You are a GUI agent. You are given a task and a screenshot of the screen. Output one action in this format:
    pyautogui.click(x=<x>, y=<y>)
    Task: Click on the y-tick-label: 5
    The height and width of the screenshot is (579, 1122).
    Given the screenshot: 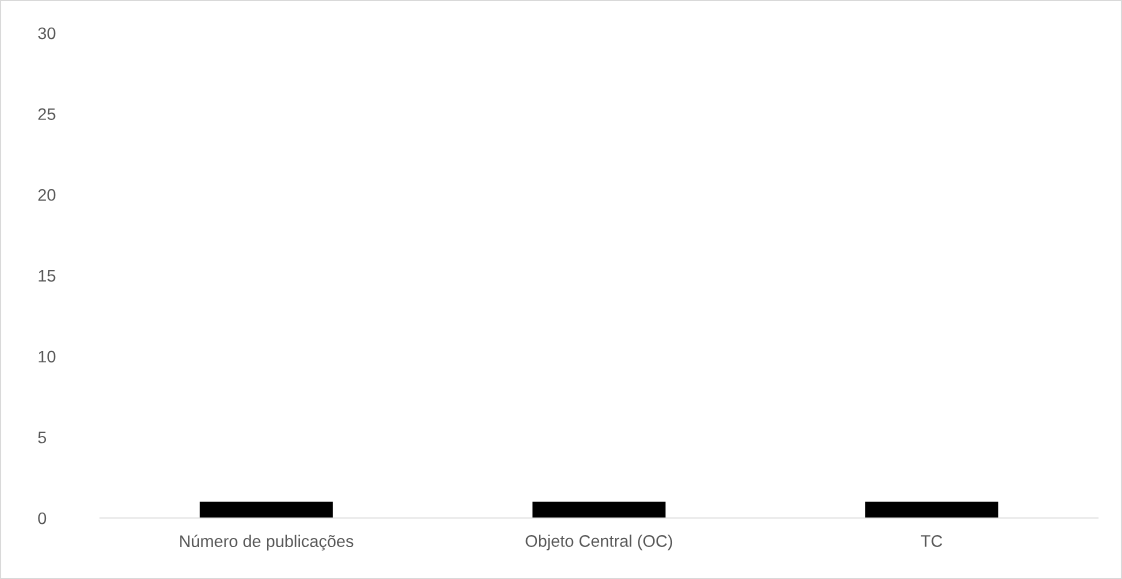 What is the action you would take?
    pyautogui.click(x=42, y=437)
    